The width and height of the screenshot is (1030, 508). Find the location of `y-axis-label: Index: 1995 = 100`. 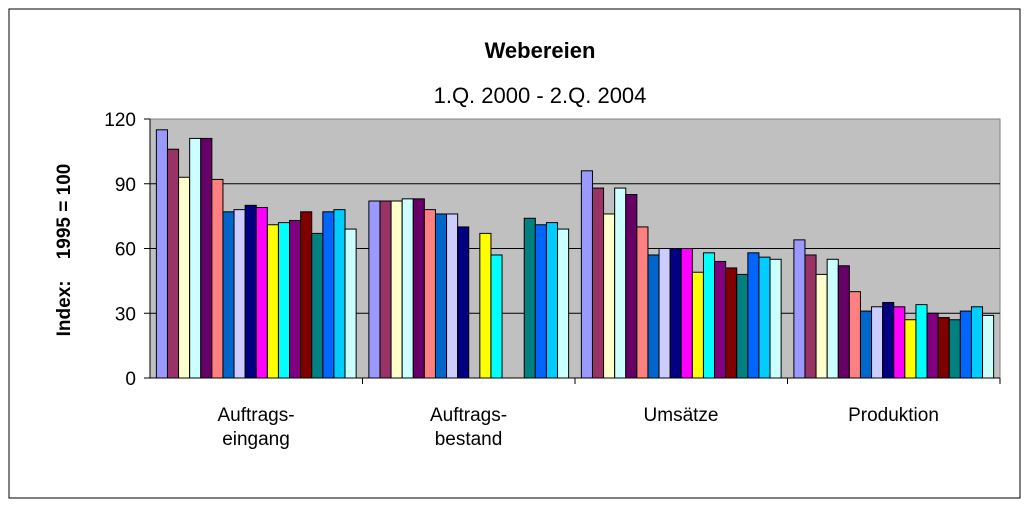

y-axis-label: Index: 1995 = 100 is located at coordinates (64, 250).